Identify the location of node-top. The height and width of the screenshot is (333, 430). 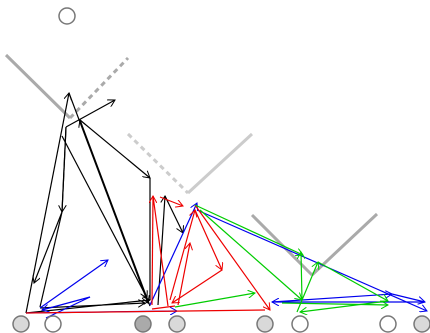
(67, 16).